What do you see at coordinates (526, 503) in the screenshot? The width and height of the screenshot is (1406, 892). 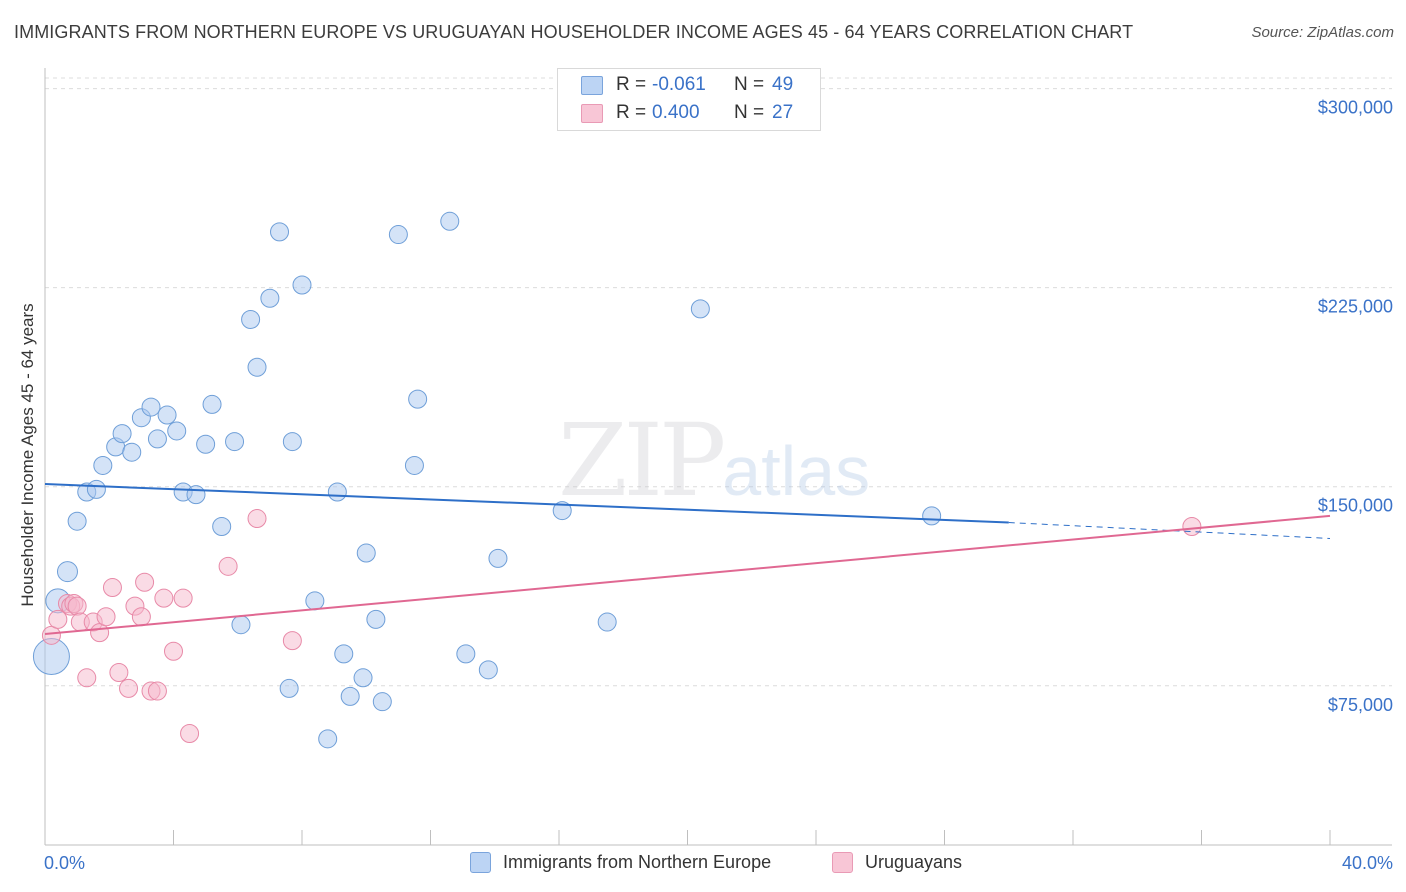 I see `trend-line-northern-europe` at bounding box center [526, 503].